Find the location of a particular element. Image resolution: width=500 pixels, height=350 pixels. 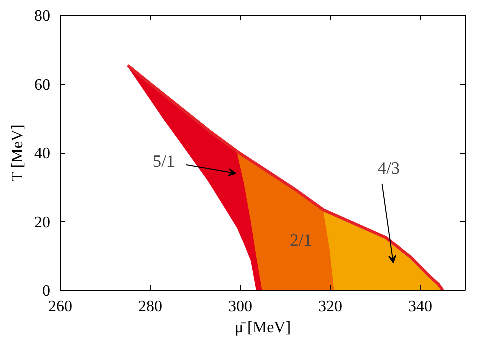

y-tick-label: 20 is located at coordinates (42, 223).